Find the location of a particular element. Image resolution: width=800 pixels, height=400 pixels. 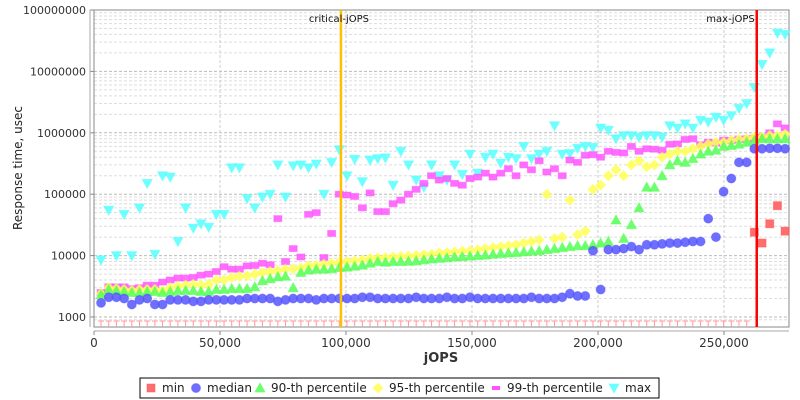

legend-item: max is located at coordinates (629, 388).